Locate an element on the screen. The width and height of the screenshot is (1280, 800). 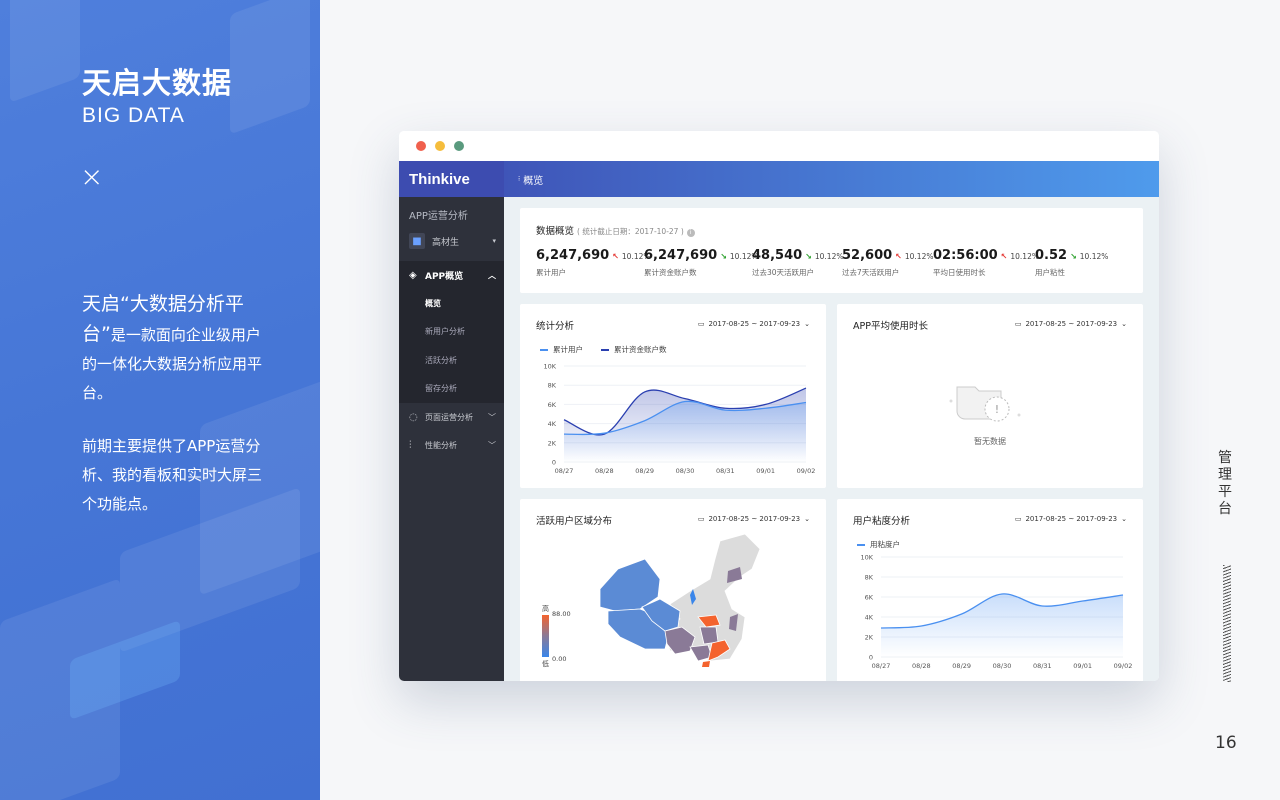
x-tick-label: 08/28 is located at coordinates (604, 471).